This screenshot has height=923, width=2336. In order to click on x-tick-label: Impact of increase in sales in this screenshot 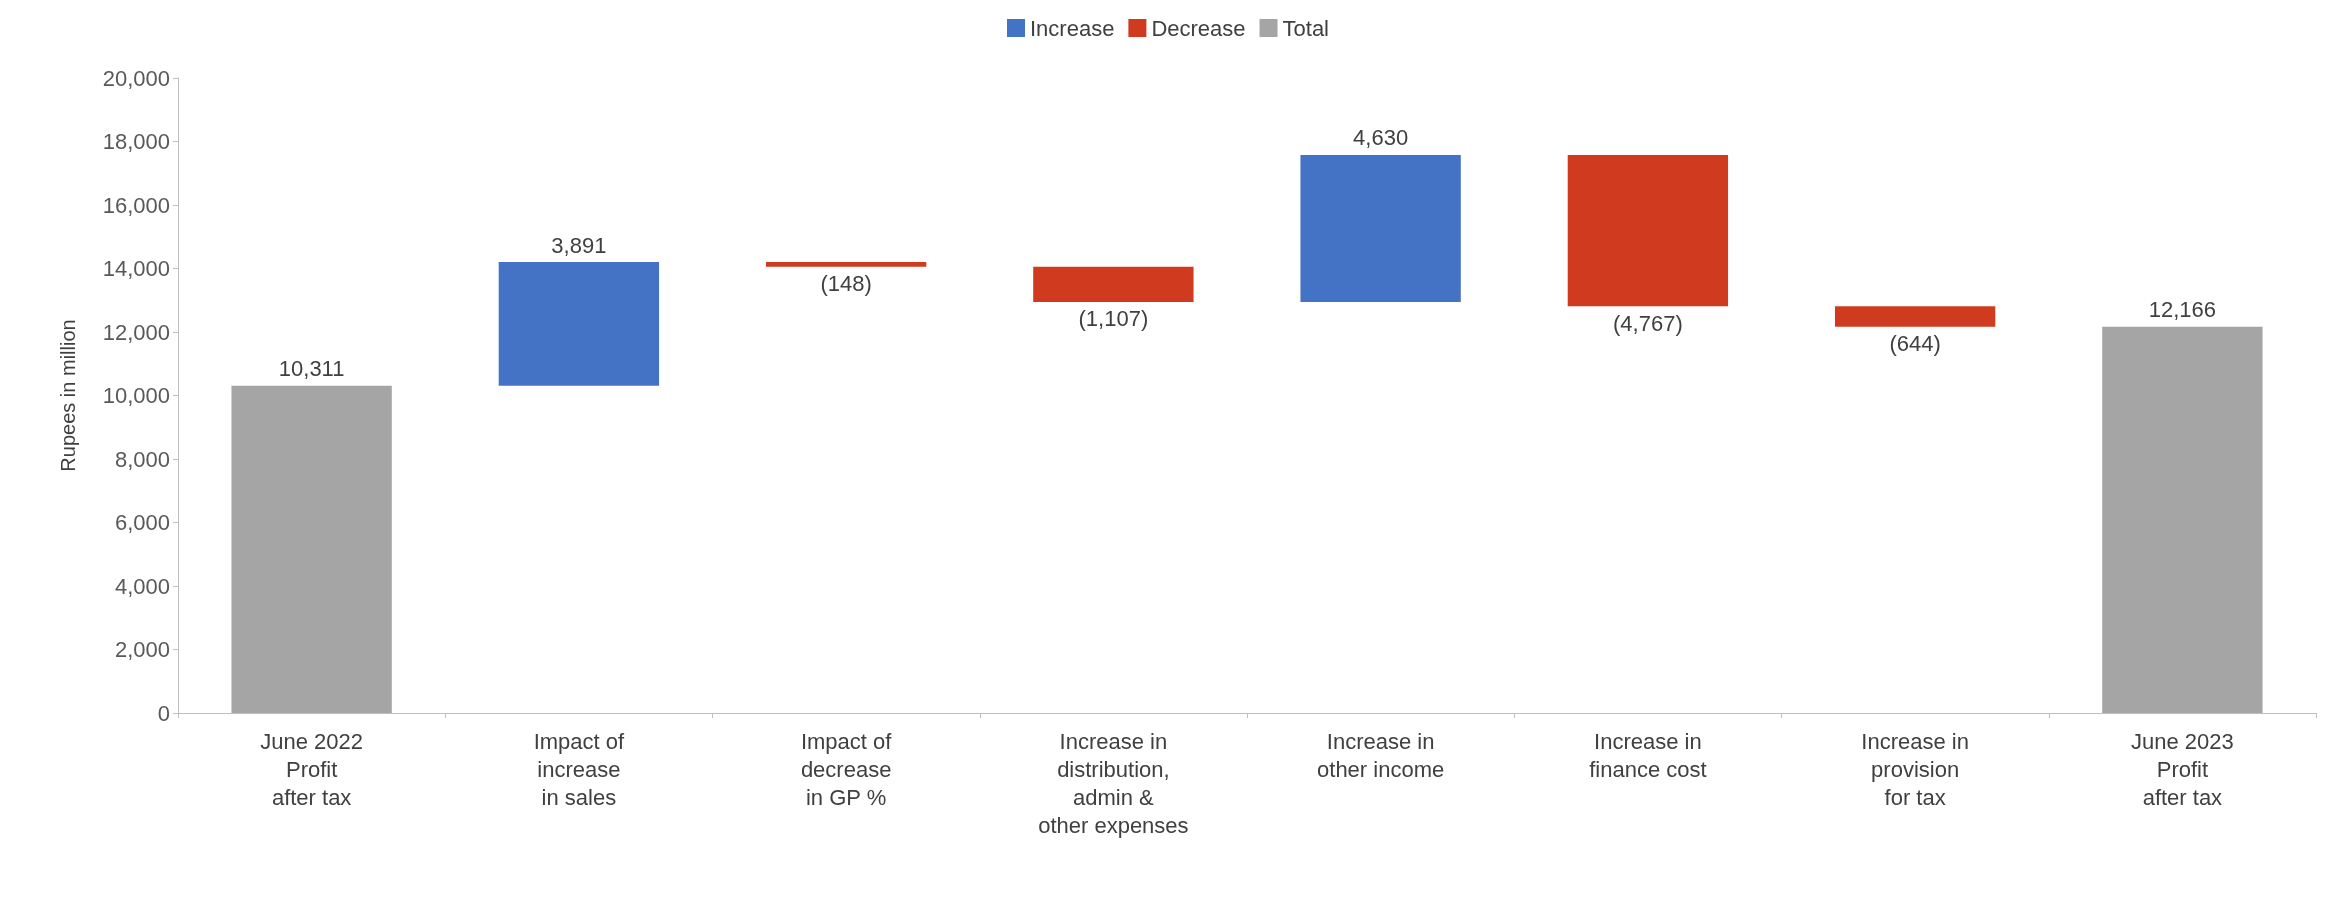, I will do `click(579, 769)`.